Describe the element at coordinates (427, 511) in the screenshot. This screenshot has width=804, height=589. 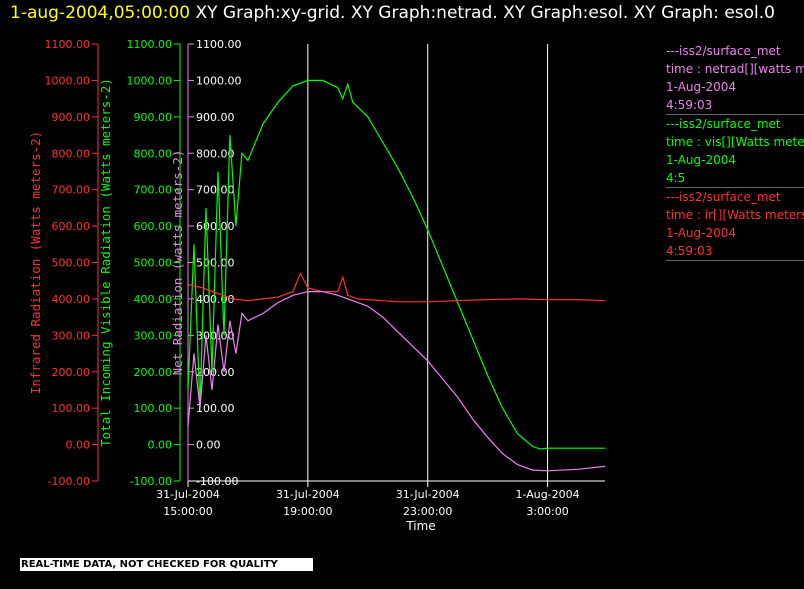
I see `x-tick-label-time: 23:00:00` at that location.